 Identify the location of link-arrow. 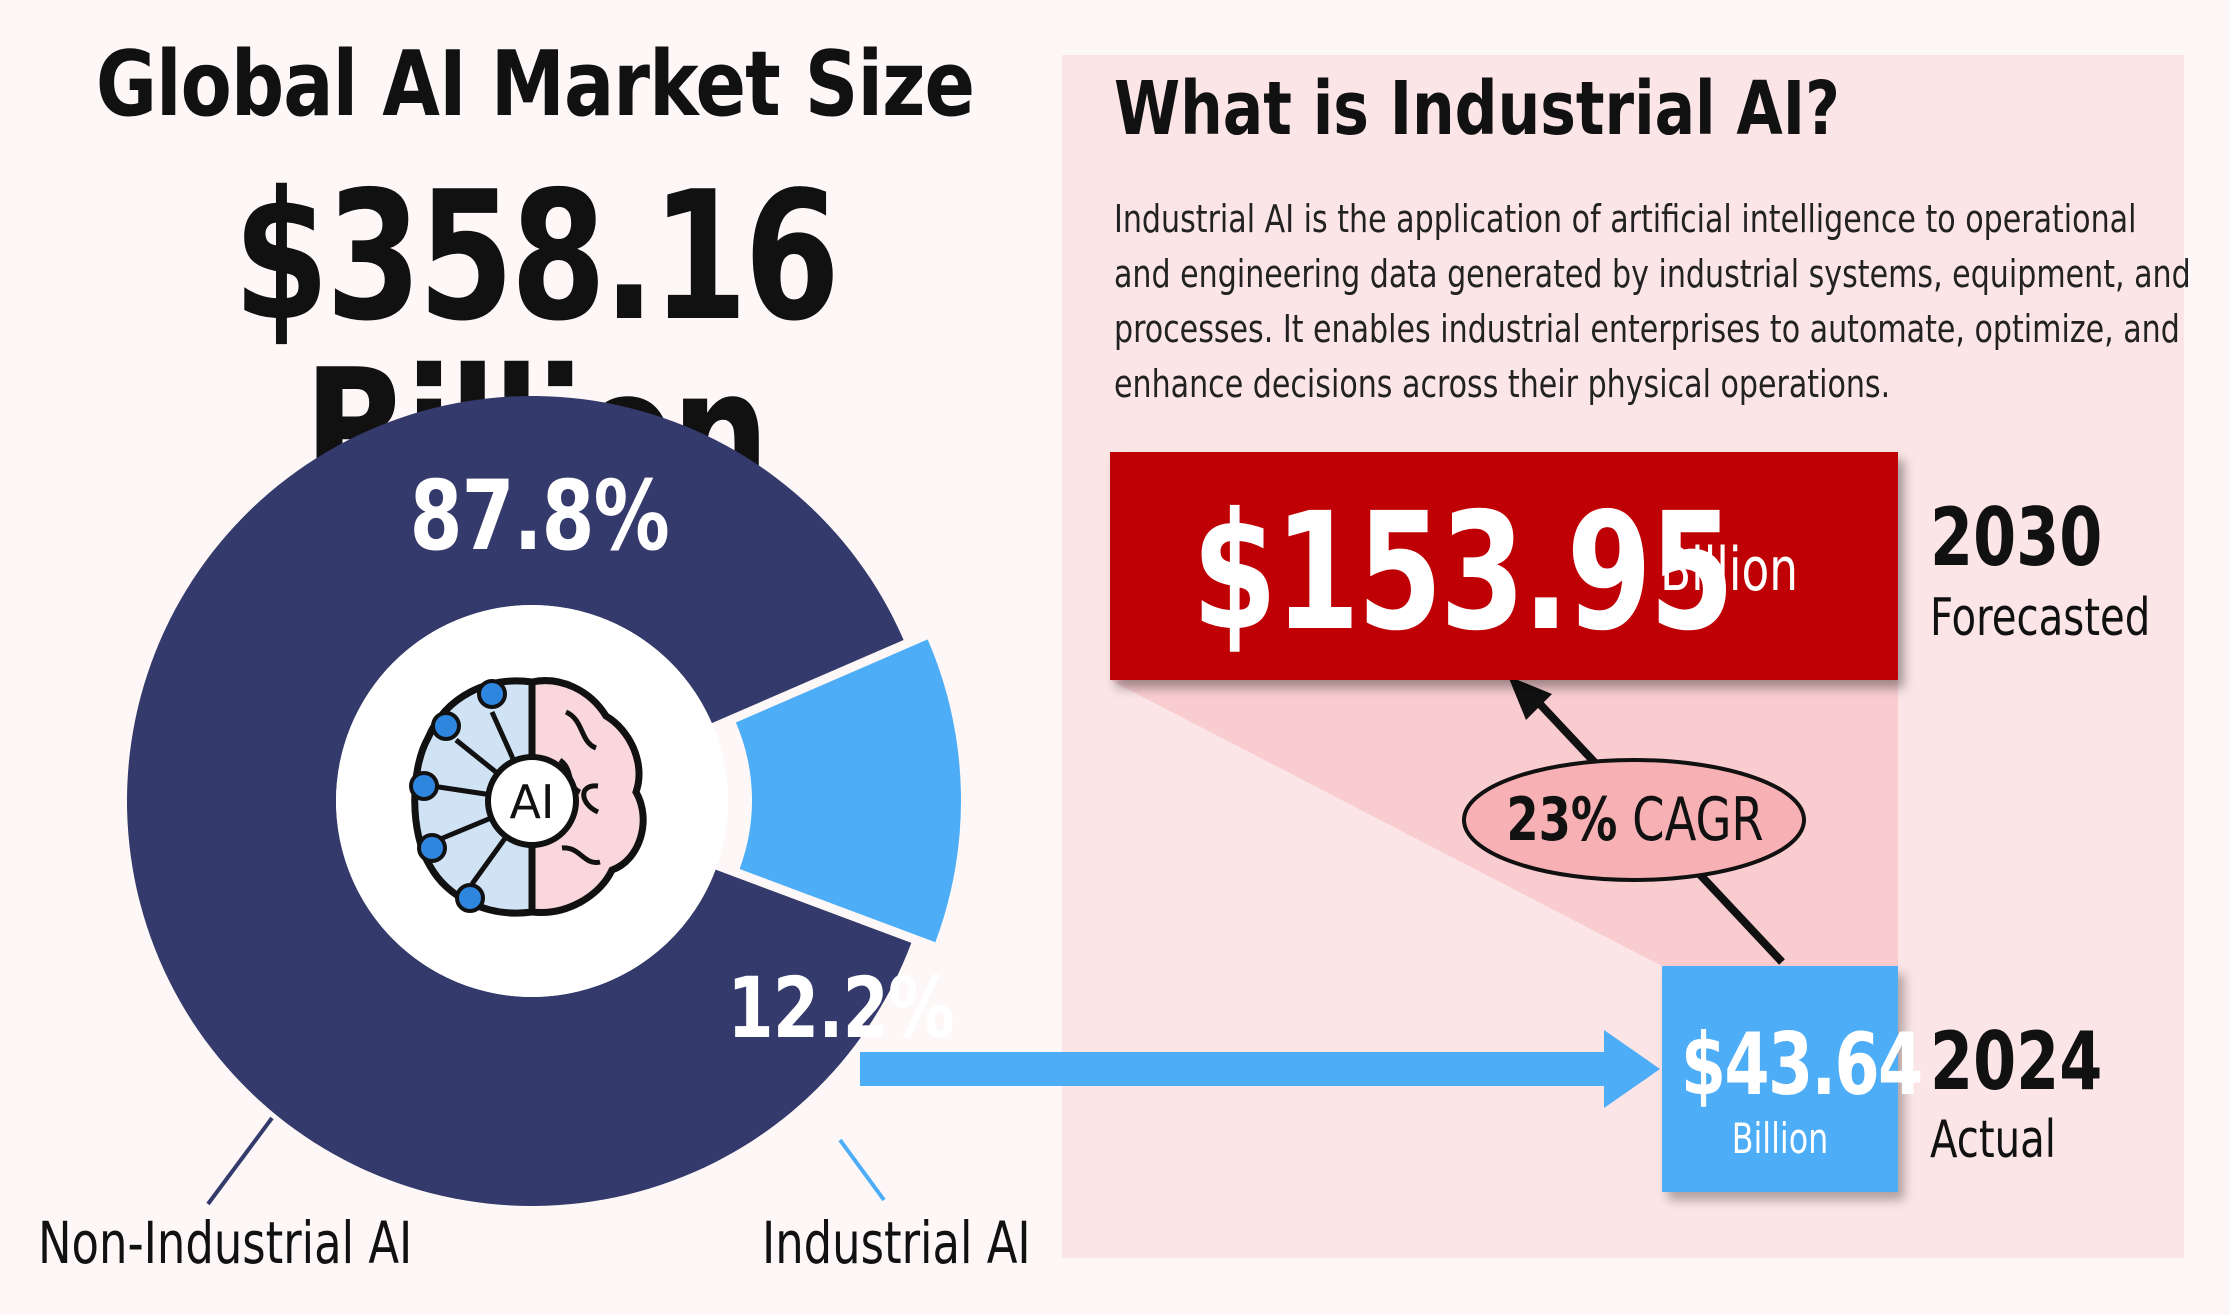
(1260, 1069).